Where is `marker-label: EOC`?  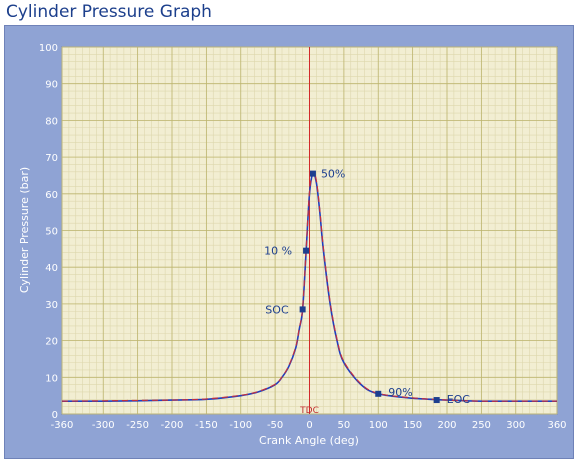
marker-label: EOC is located at coordinates (459, 399).